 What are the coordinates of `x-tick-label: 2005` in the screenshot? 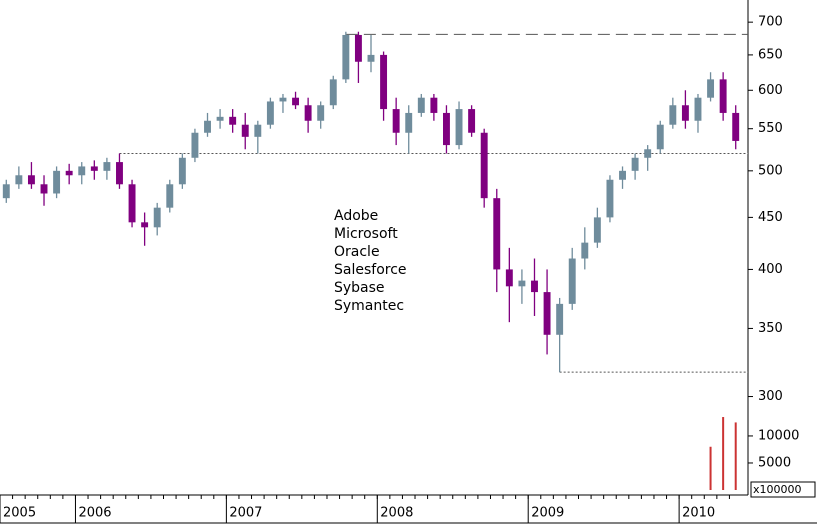 It's located at (19, 513).